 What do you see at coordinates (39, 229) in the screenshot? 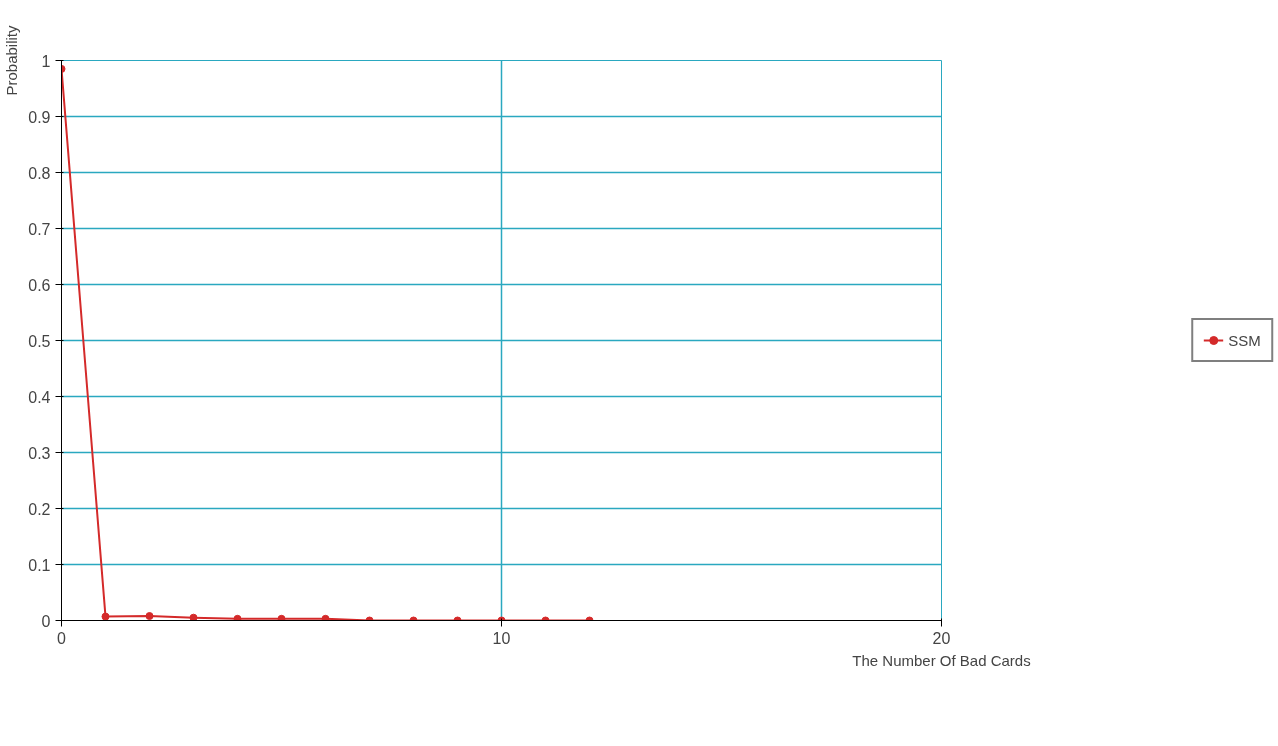
I see `y-tick-label: 0.7` at bounding box center [39, 229].